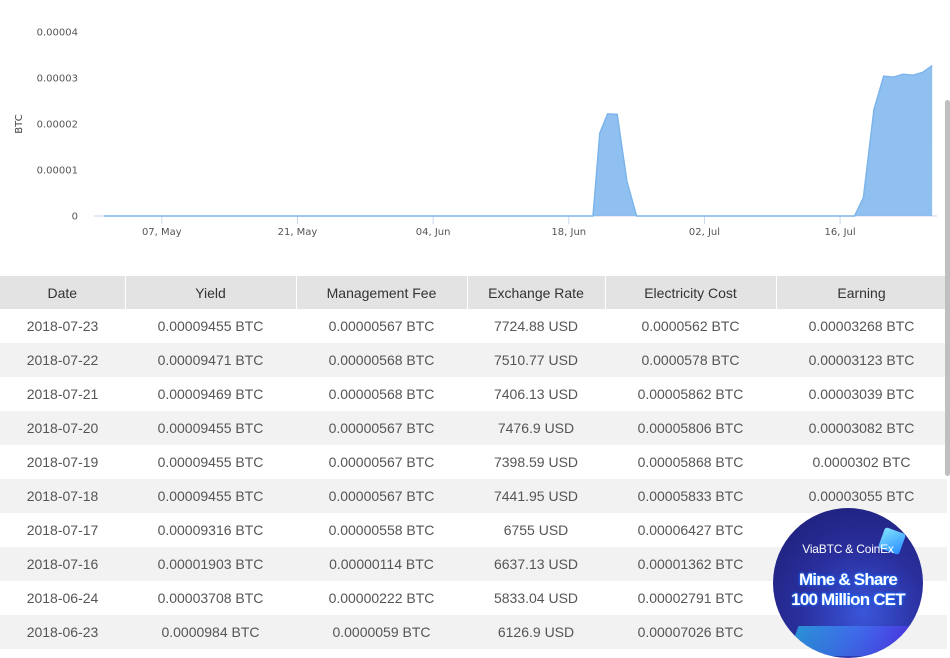 The height and width of the screenshot is (658, 950). I want to click on scrollbar, so click(947, 288).